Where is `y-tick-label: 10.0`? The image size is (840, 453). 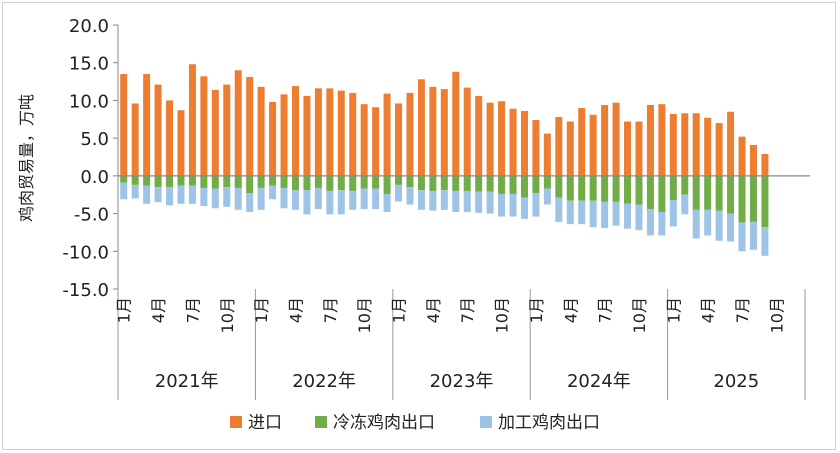 y-tick-label: 10.0 is located at coordinates (89, 101).